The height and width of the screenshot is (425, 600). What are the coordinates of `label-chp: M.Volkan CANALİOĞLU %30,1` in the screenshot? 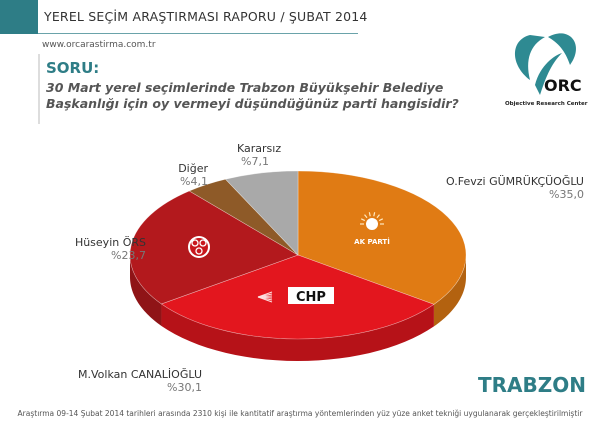 It's located at (140, 381).